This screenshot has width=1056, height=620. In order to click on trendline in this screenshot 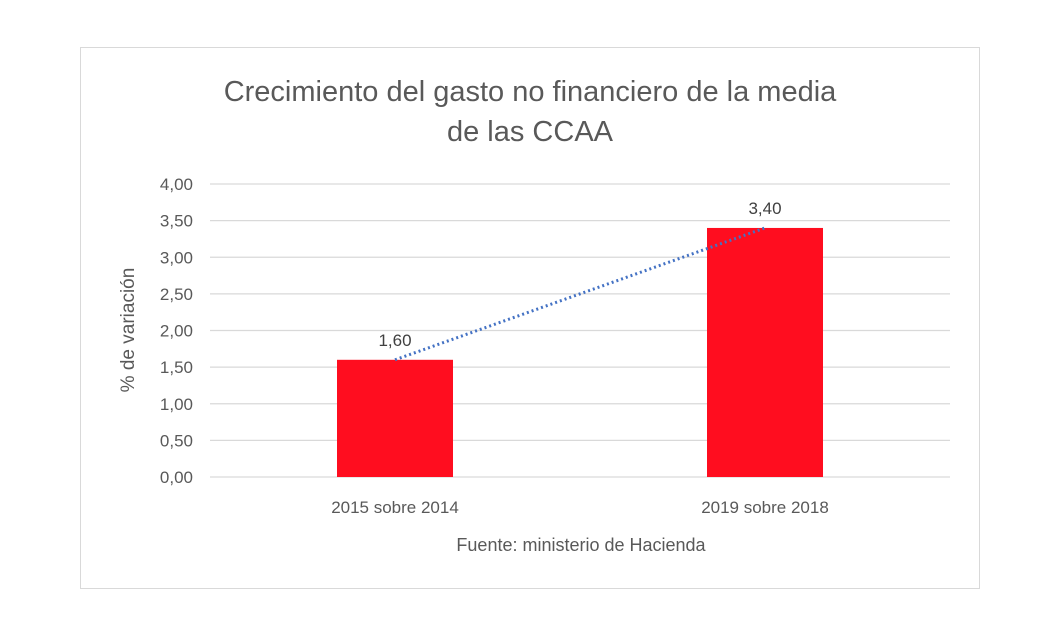, I will do `click(580, 294)`.